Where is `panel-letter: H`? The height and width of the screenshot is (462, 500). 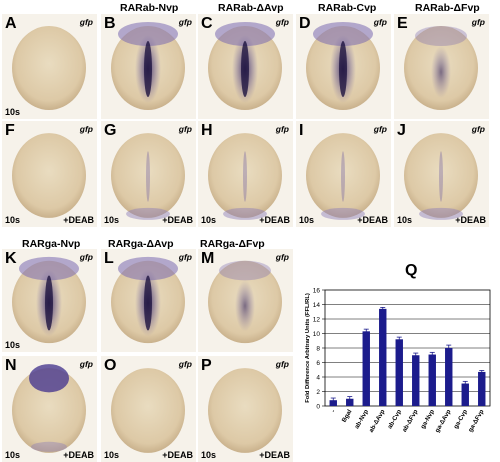
panel-letter: H is located at coordinates (207, 130).